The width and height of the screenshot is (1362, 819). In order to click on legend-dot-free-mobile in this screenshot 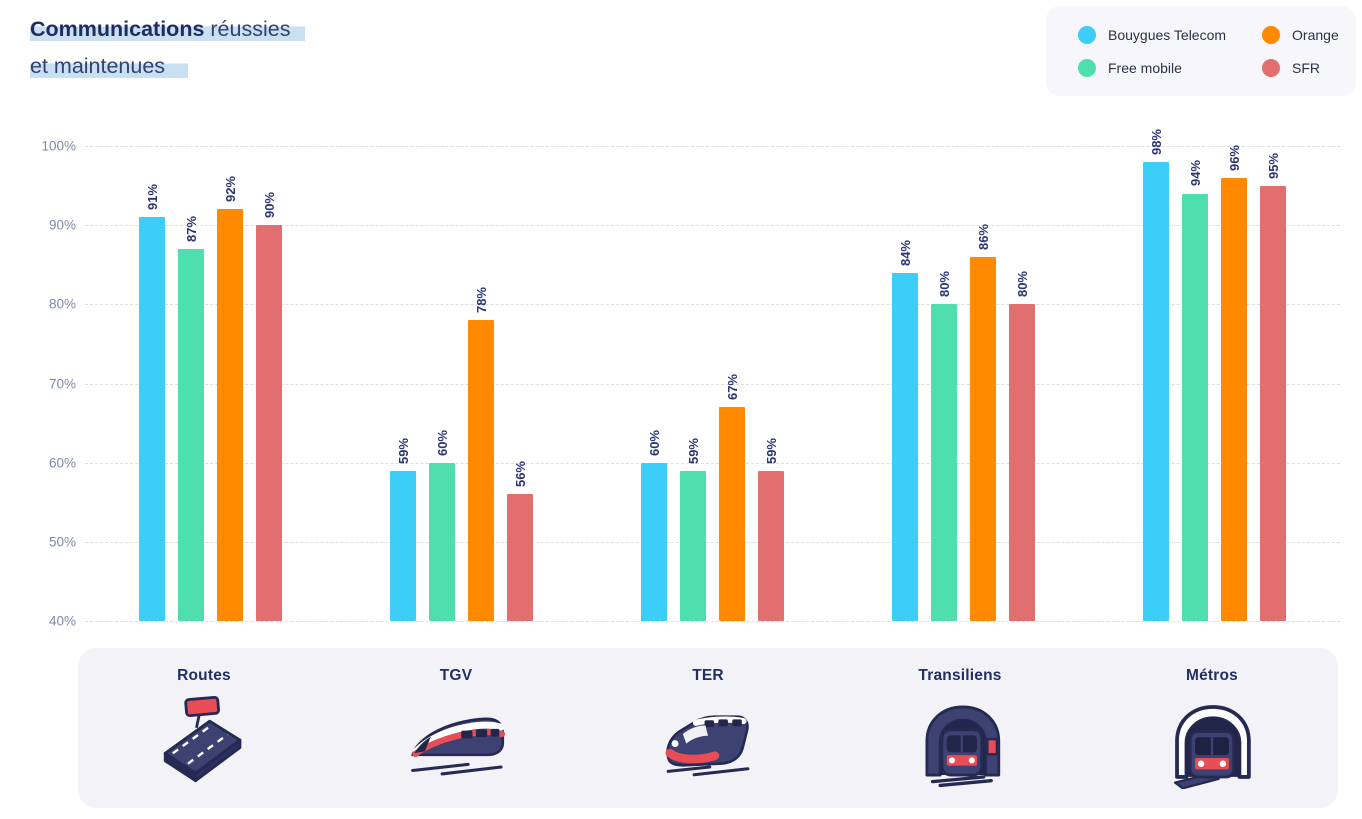, I will do `click(1087, 67)`.